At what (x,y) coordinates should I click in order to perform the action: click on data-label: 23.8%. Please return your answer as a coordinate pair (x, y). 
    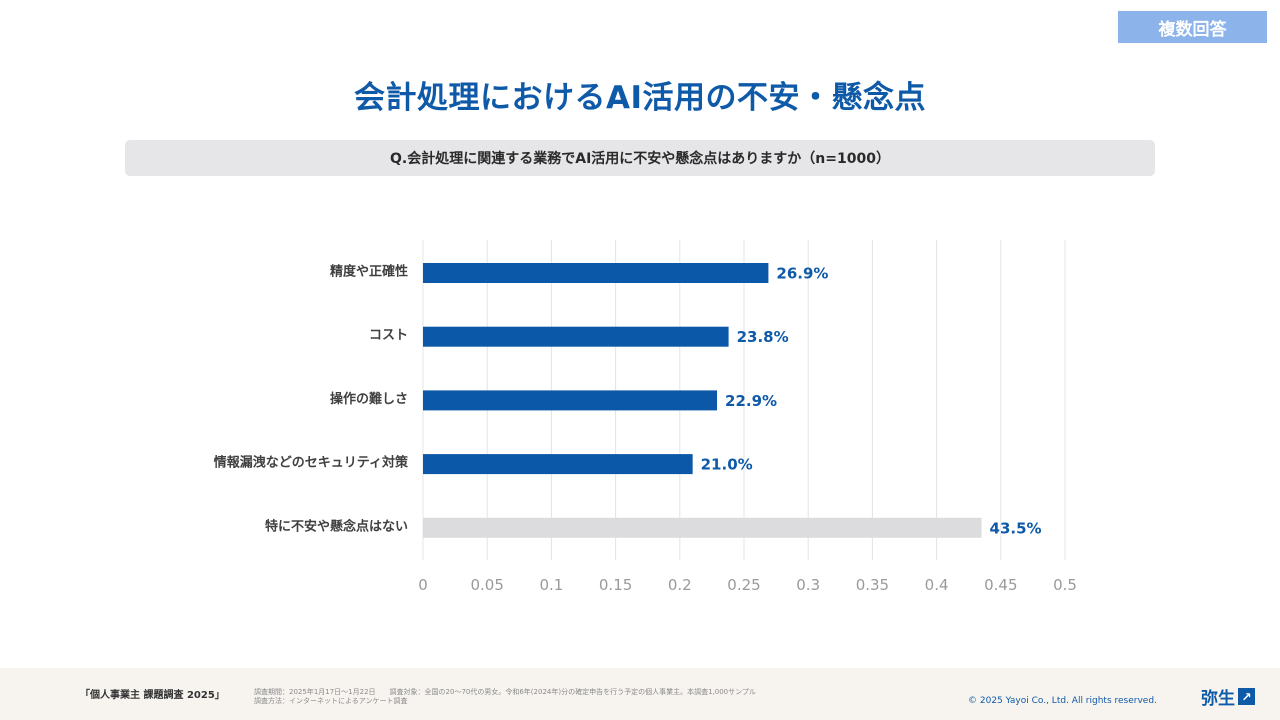
    Looking at the image, I should click on (763, 337).